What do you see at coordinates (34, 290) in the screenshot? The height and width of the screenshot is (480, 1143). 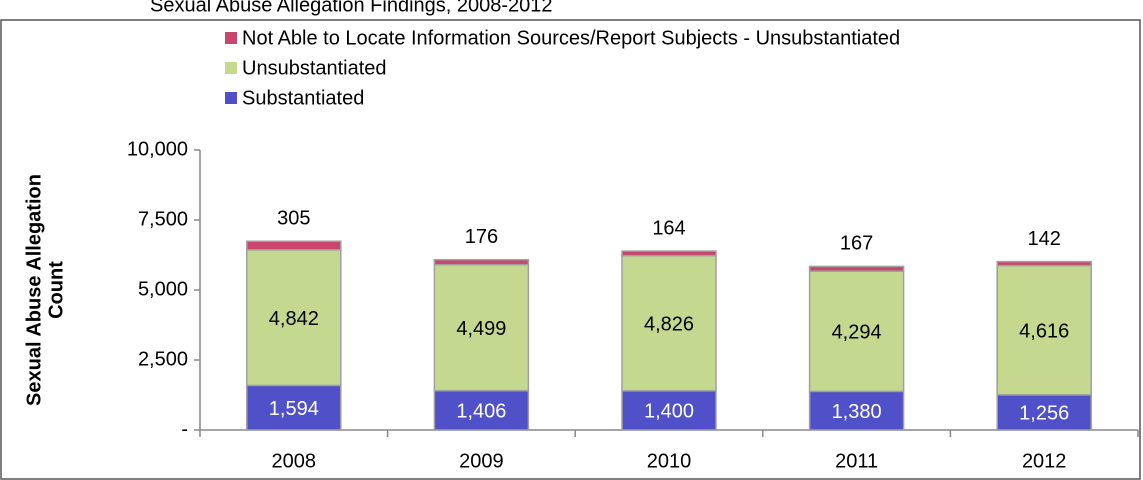 I see `y-label-line: Sexual Abuse Allegation` at bounding box center [34, 290].